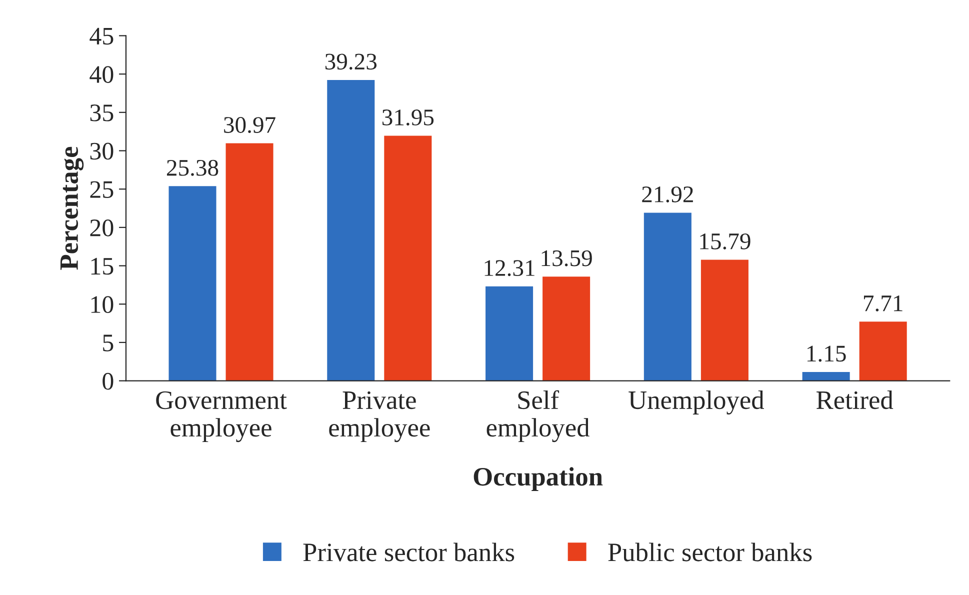 The width and height of the screenshot is (969, 595). What do you see at coordinates (538, 479) in the screenshot?
I see `x-axis-title: Occupation` at bounding box center [538, 479].